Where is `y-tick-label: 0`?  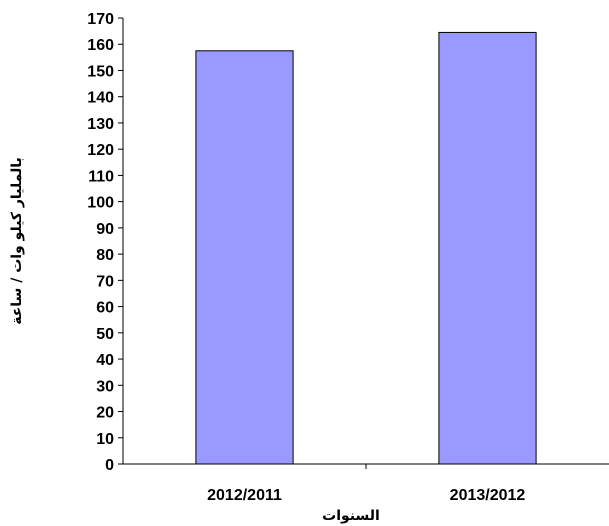 y-tick-label: 0 is located at coordinates (109, 465).